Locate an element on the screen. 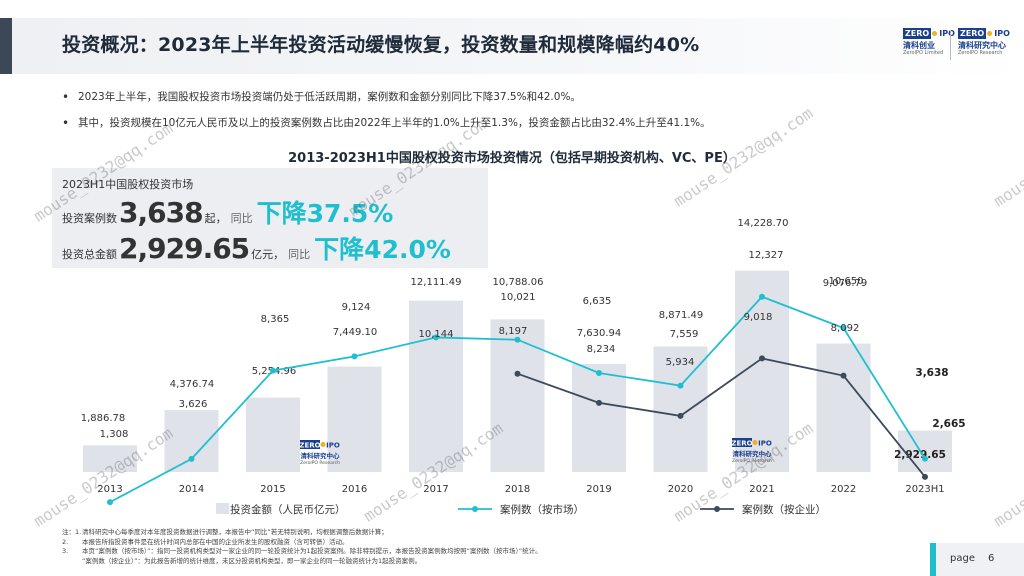 The height and width of the screenshot is (576, 1024). point-enterprise-2023H1 is located at coordinates (925, 476).